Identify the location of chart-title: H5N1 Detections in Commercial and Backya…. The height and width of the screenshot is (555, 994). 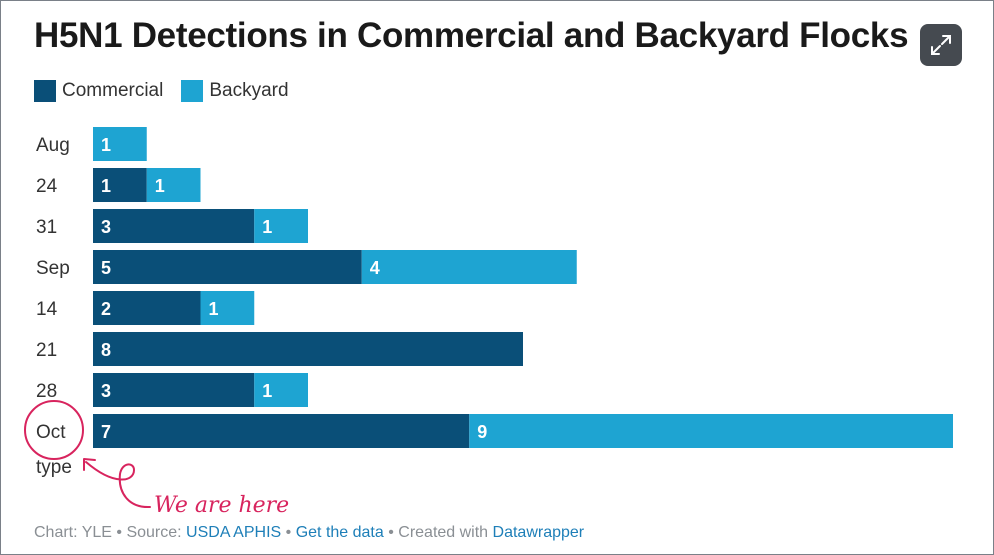
(471, 35).